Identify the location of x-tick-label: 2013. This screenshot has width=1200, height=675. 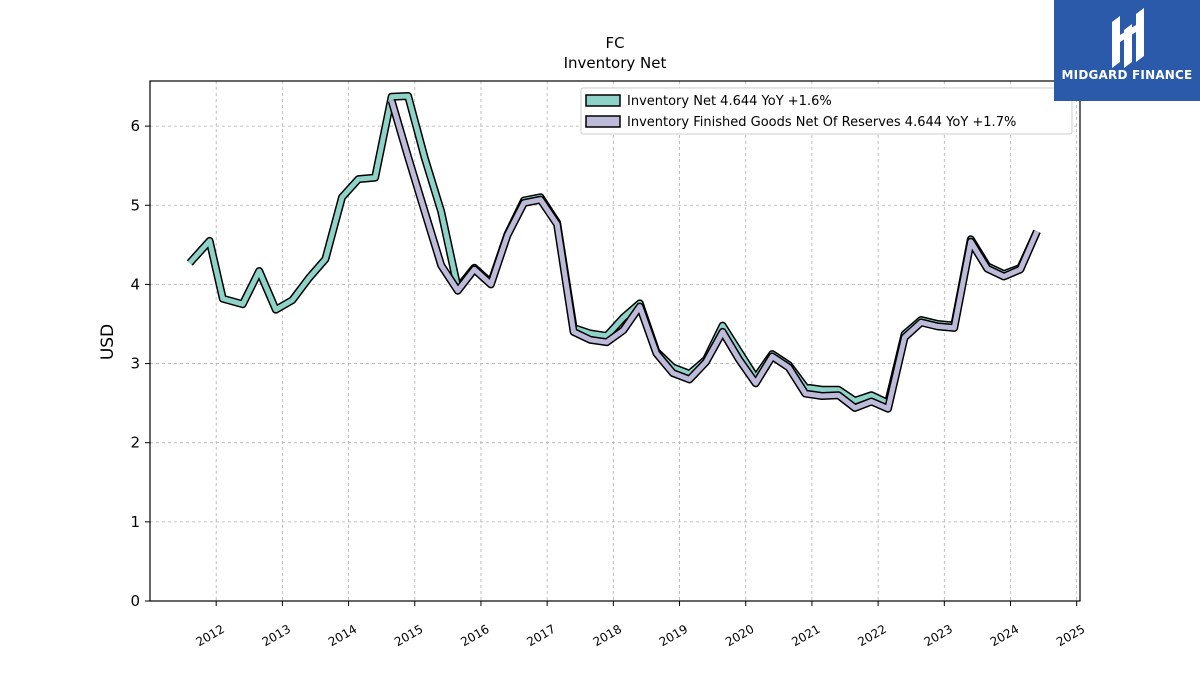
(276, 635).